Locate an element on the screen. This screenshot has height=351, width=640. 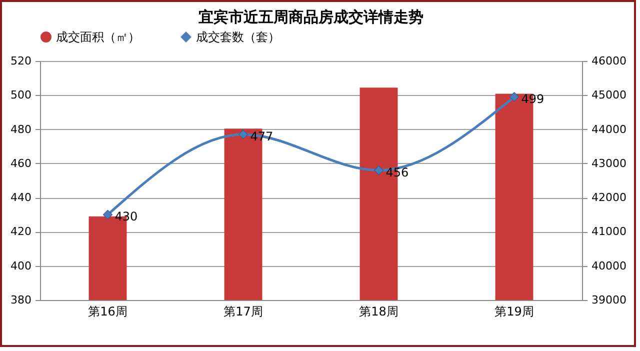
y2-tick-label: 46000 is located at coordinates (609, 61).